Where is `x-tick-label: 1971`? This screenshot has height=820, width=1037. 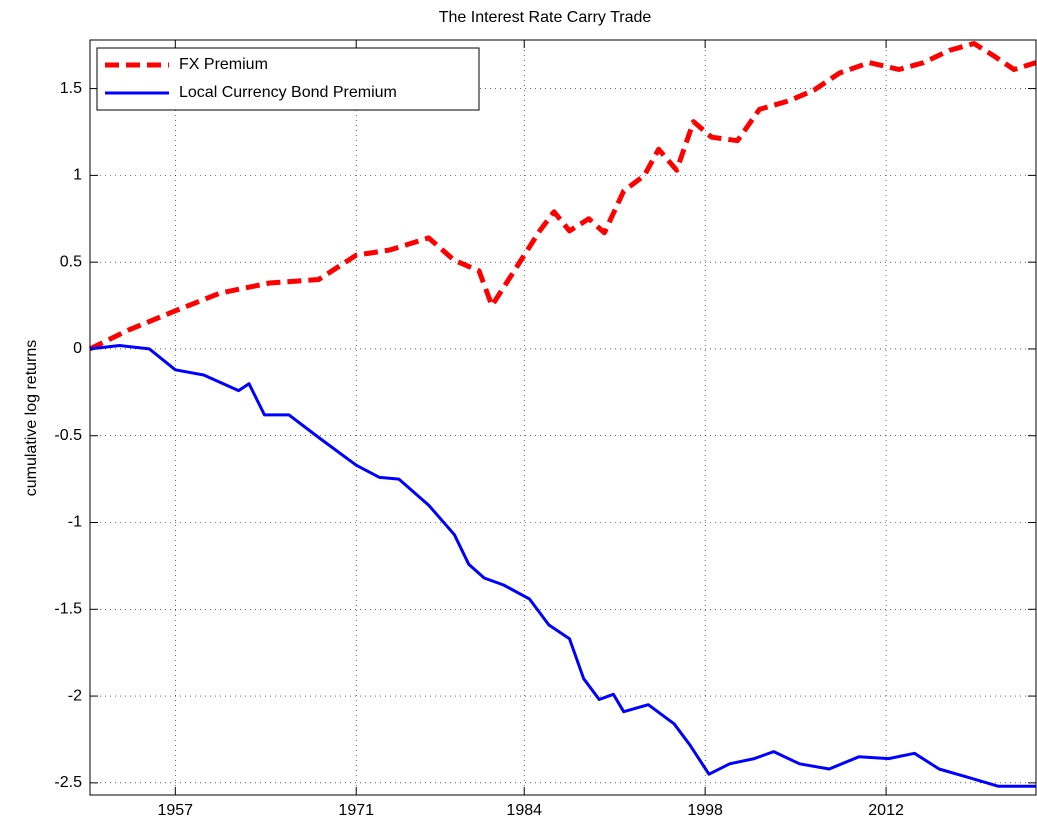
x-tick-label: 1971 is located at coordinates (356, 810).